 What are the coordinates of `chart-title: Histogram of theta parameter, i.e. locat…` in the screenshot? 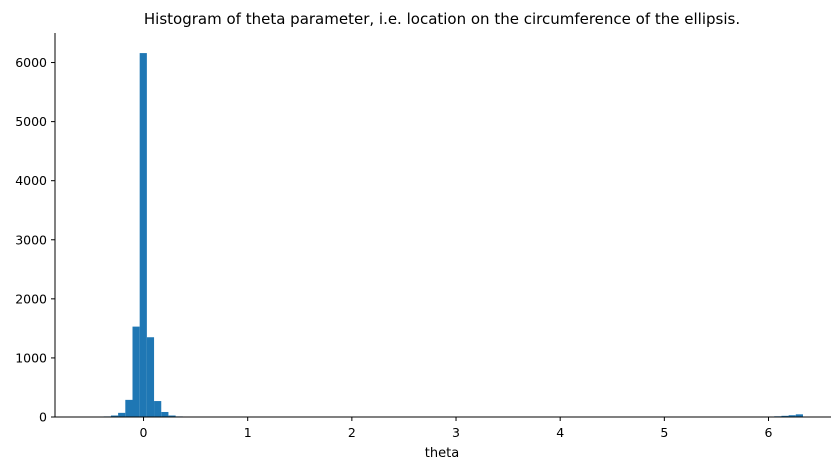 It's located at (442, 19).